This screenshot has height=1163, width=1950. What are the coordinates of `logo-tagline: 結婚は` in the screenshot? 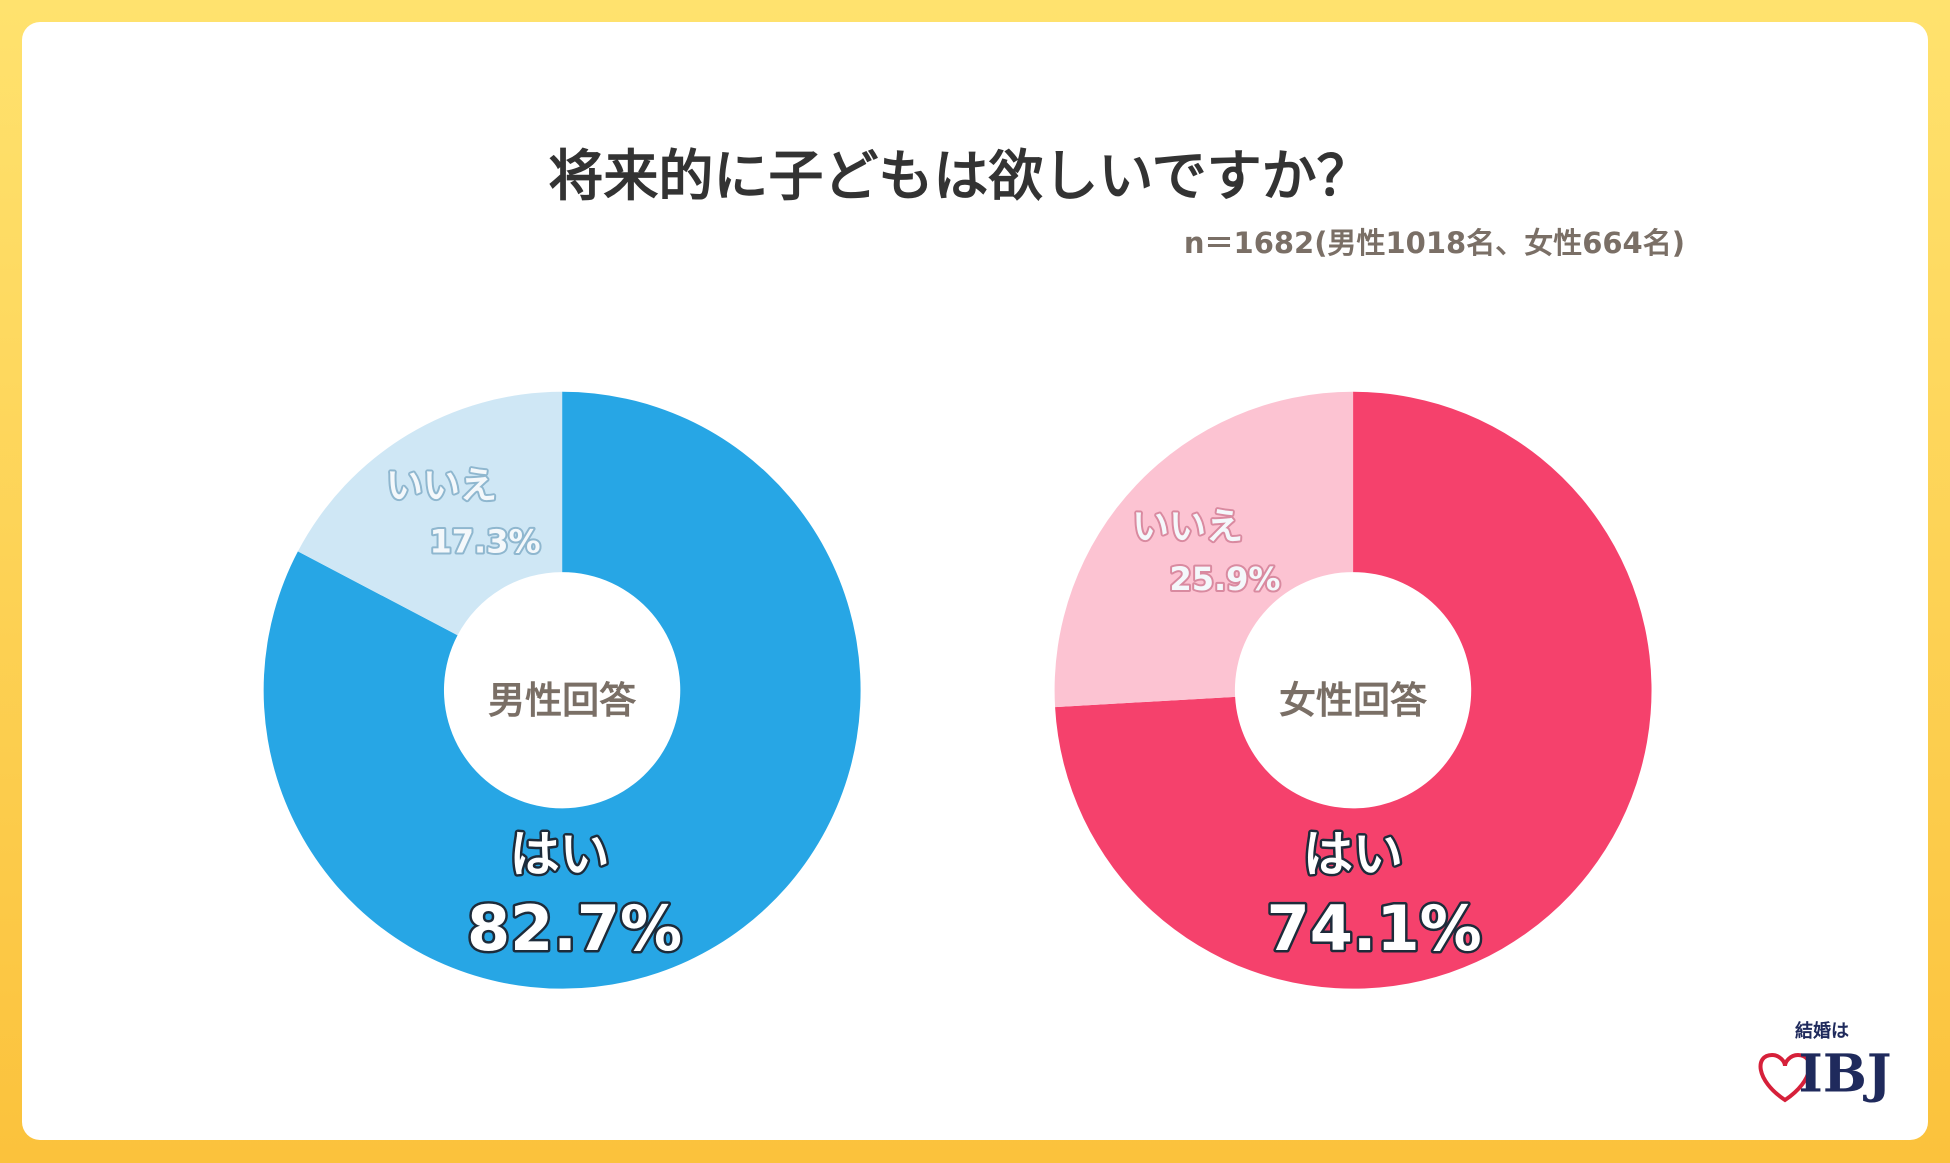 It's located at (1822, 1031).